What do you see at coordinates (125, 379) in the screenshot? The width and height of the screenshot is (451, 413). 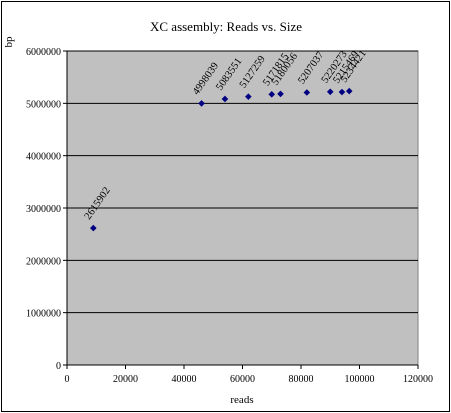 I see `x-tick-label: 20000` at bounding box center [125, 379].